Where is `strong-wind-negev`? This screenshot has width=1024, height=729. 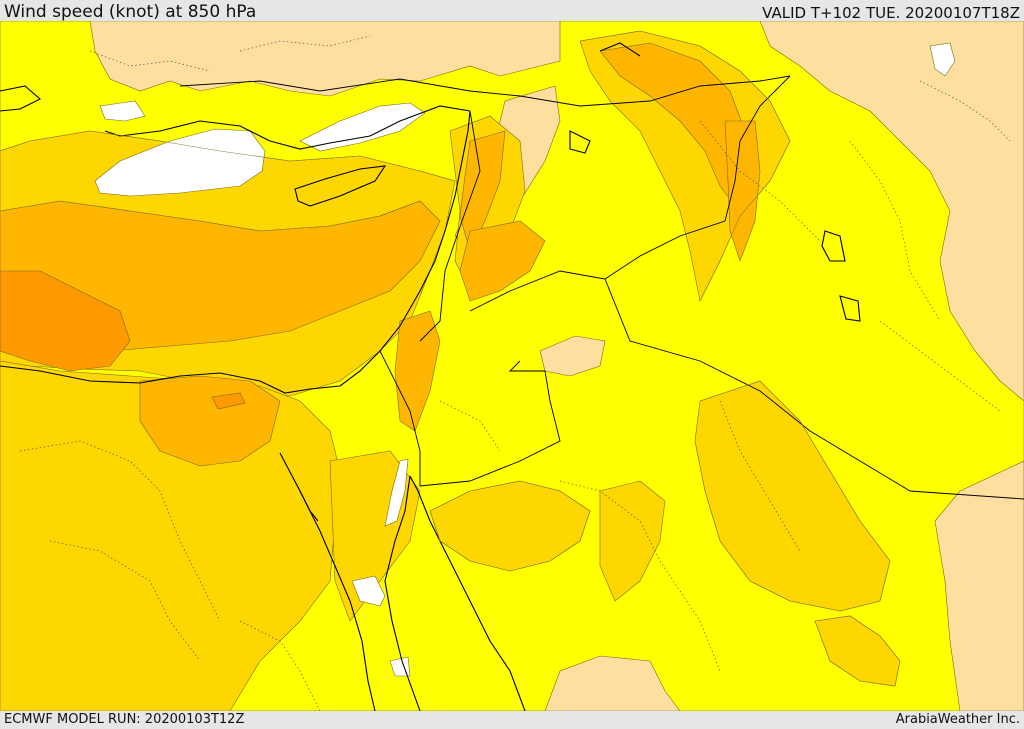 strong-wind-negev is located at coordinates (417, 371).